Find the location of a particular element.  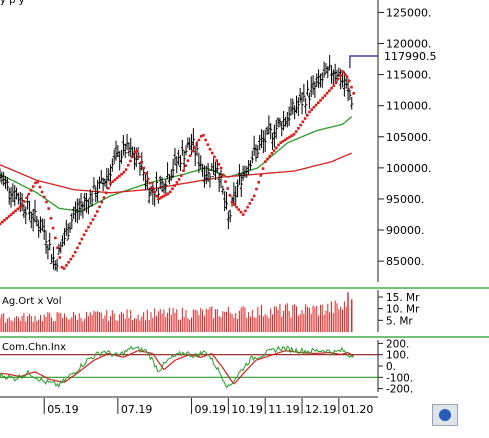

indicator-tick-label: -100. is located at coordinates (399, 378).